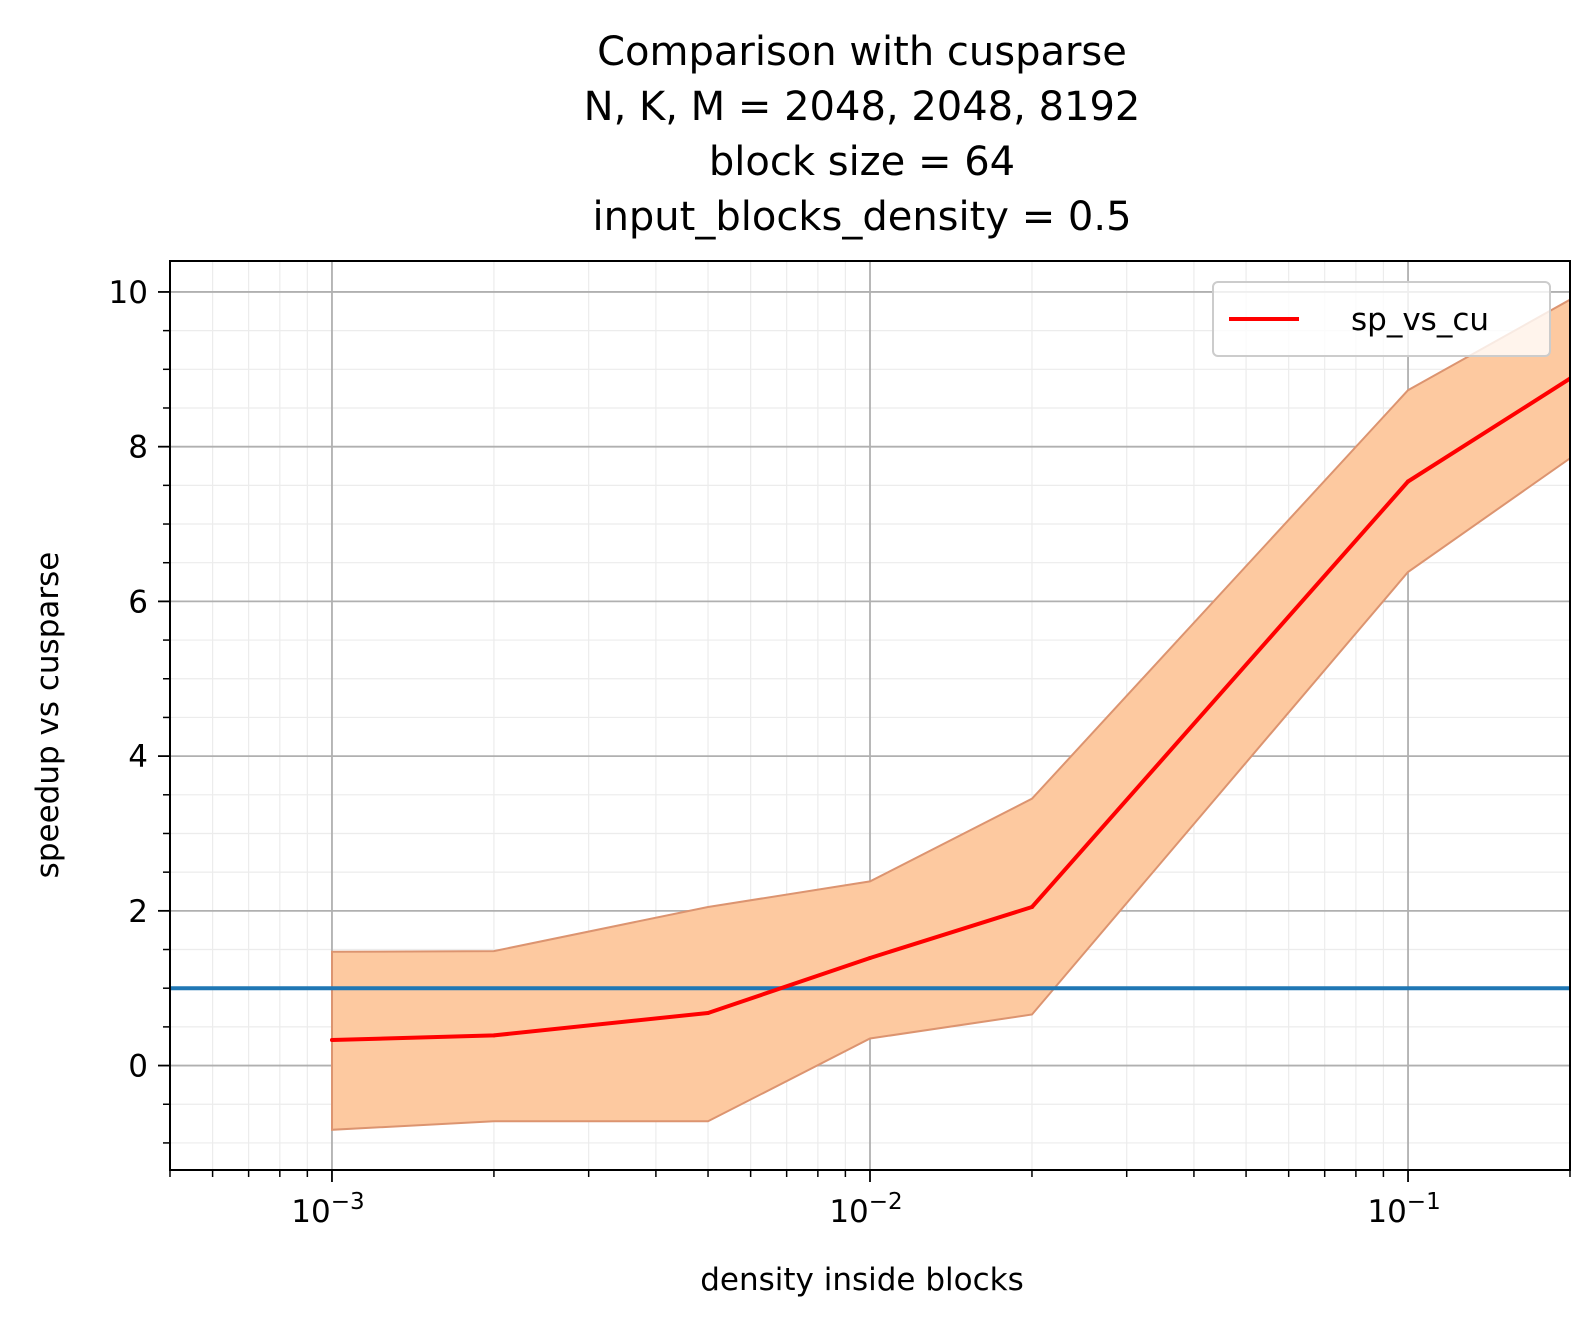 This screenshot has width=1593, height=1322. Describe the element at coordinates (138, 757) in the screenshot. I see `y-tick-label: 4` at that location.